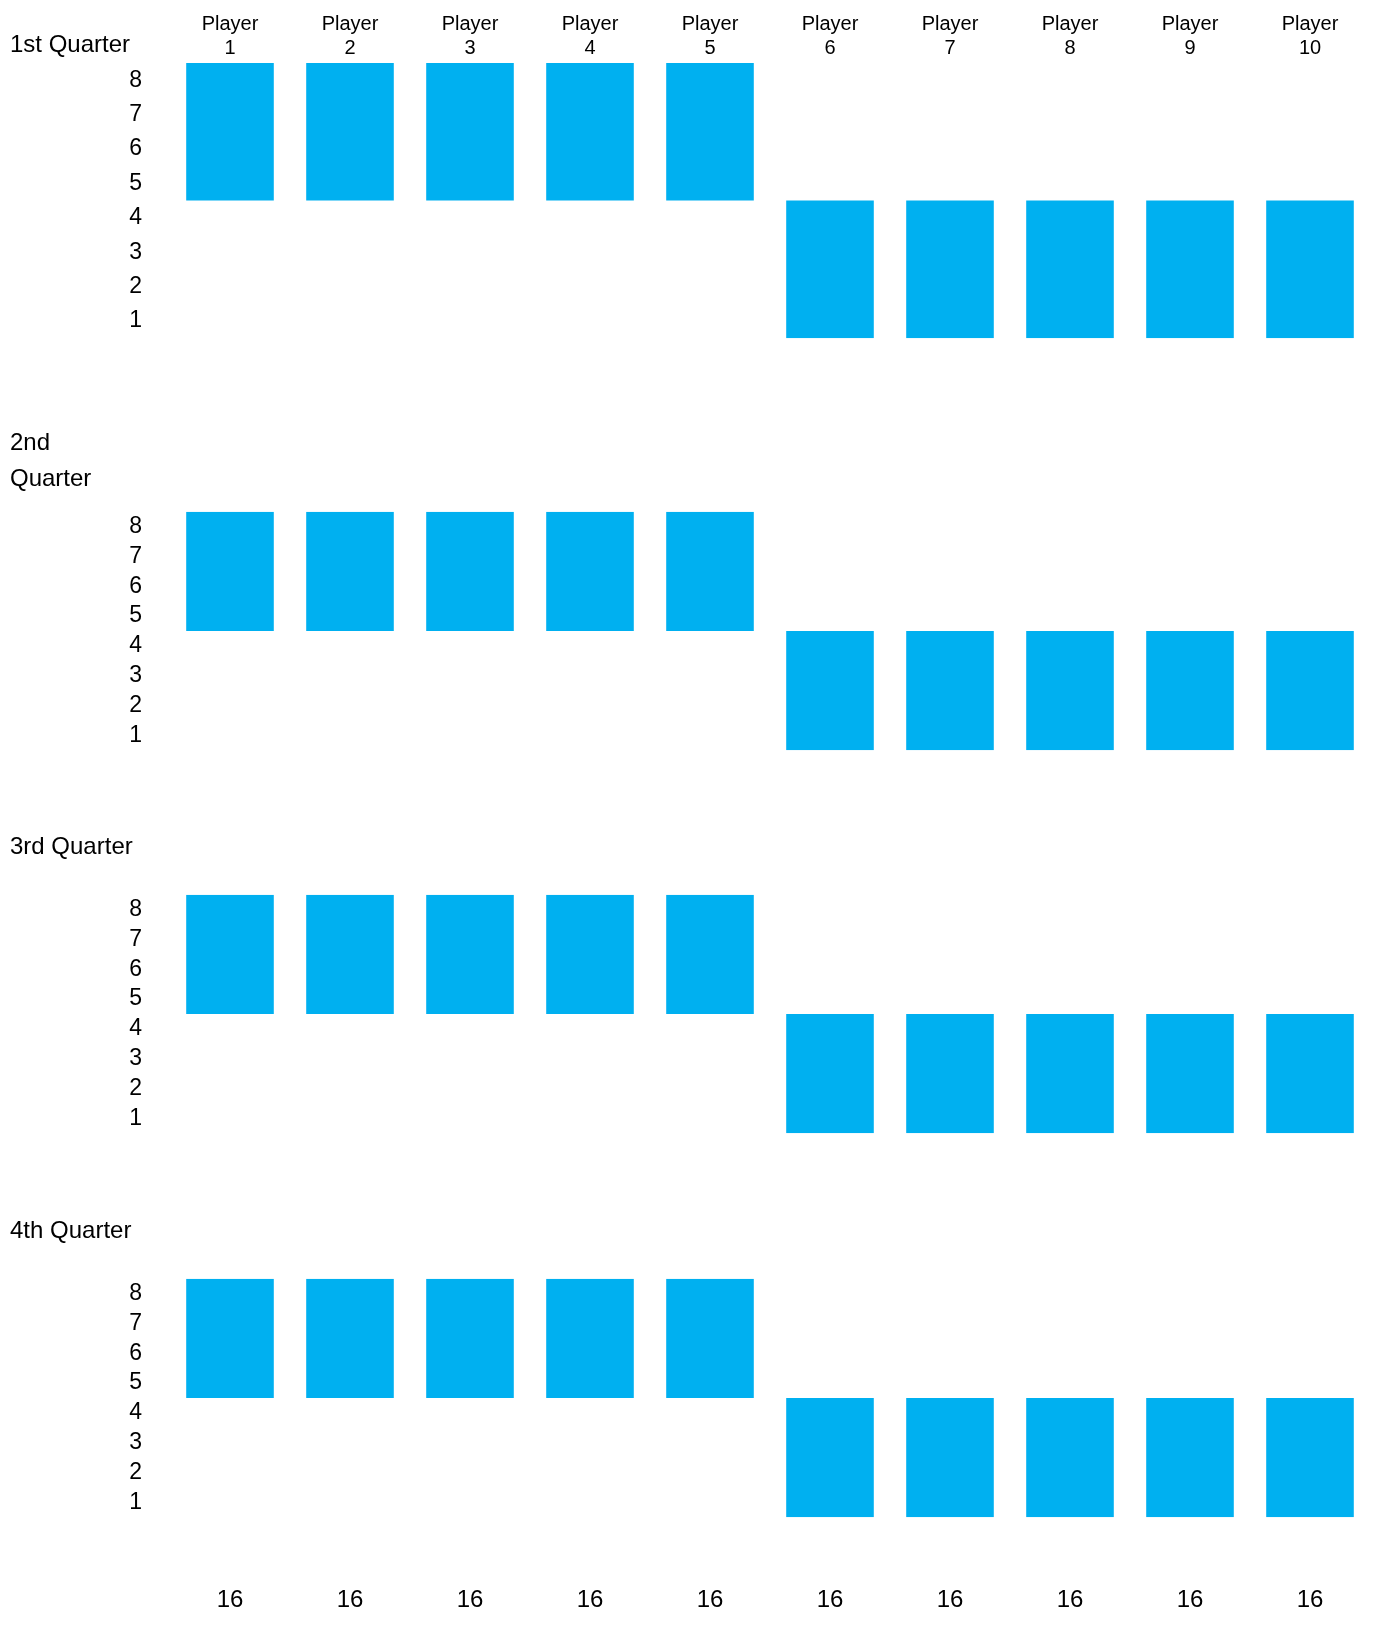  What do you see at coordinates (71, 1230) in the screenshot?
I see `chart-title: 4th Quarter` at bounding box center [71, 1230].